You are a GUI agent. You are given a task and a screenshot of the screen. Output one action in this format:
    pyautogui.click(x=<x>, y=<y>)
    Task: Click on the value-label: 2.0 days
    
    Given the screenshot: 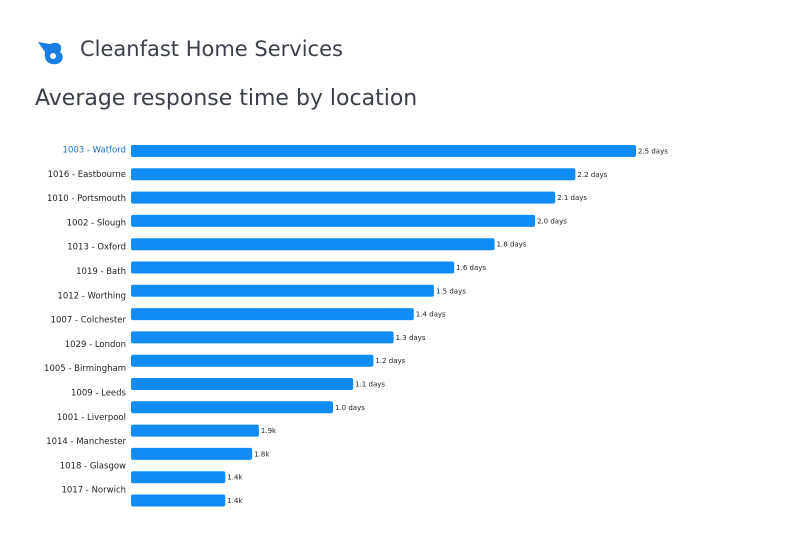 What is the action you would take?
    pyautogui.click(x=552, y=221)
    